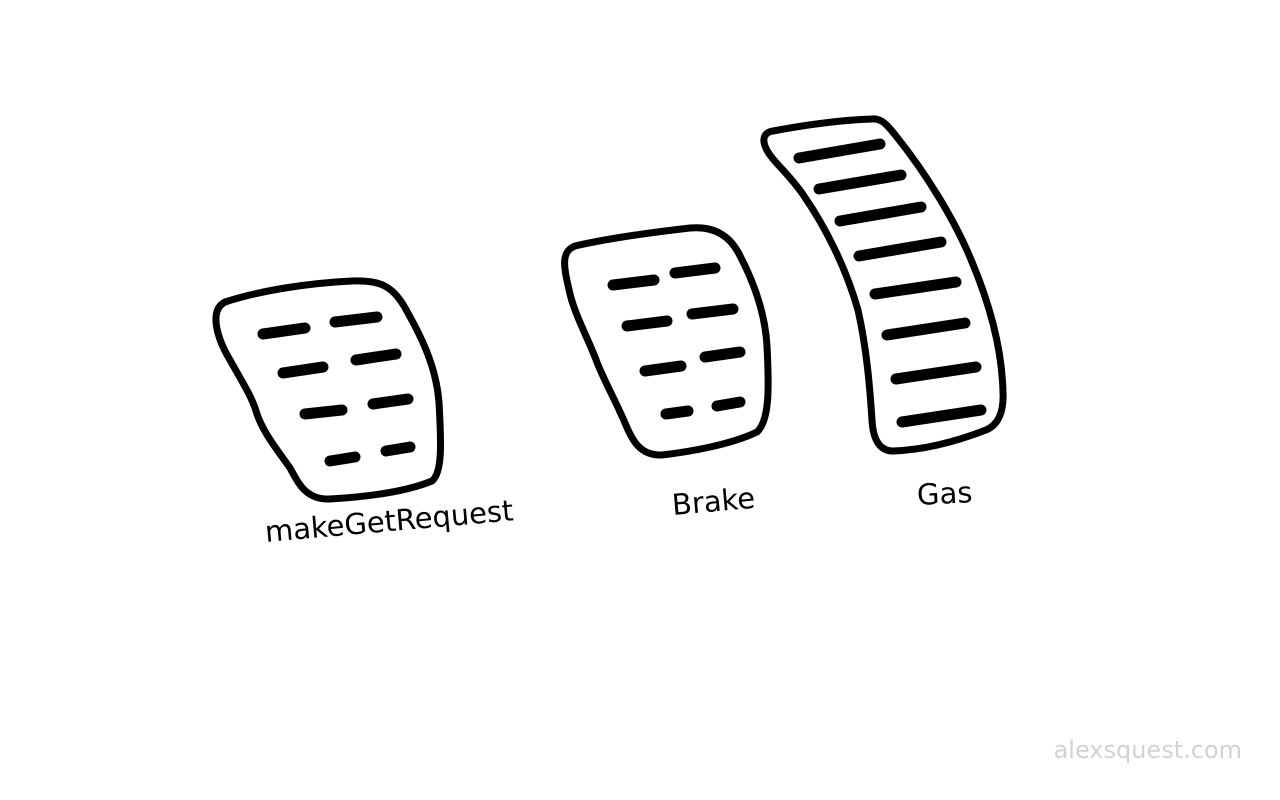  I want to click on watermark: alexsquest.com, so click(1147, 750).